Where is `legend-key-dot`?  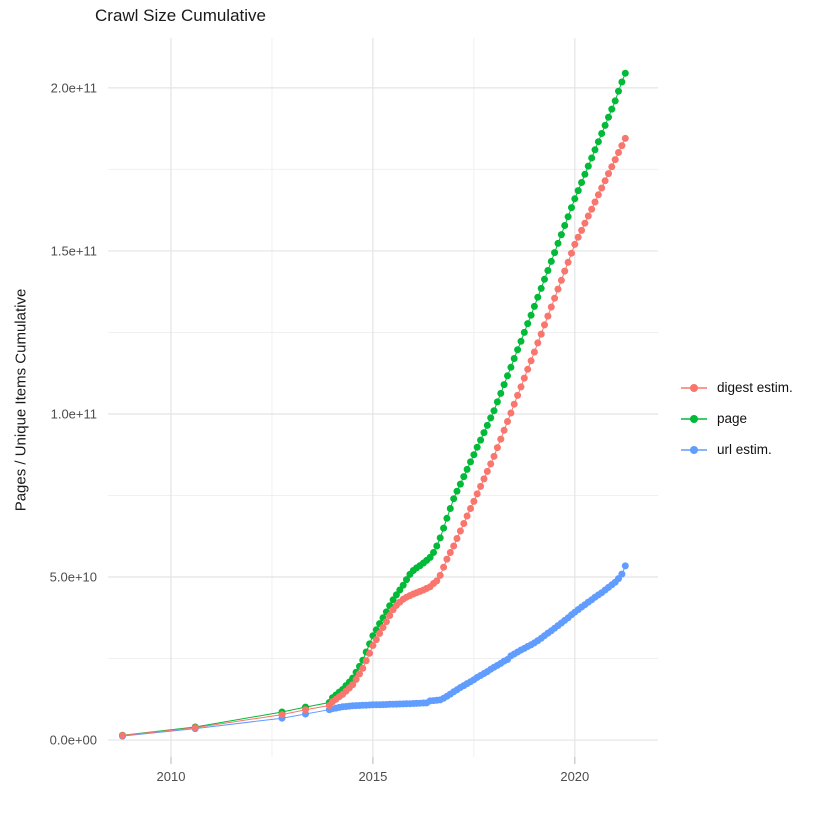
legend-key-dot is located at coordinates (694, 449).